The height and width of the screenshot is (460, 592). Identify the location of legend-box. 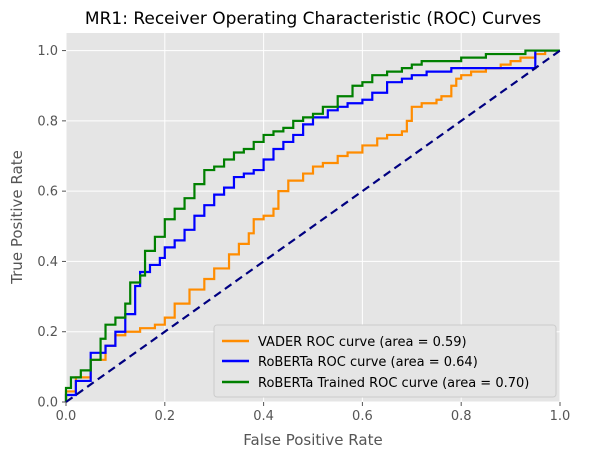
(385, 361).